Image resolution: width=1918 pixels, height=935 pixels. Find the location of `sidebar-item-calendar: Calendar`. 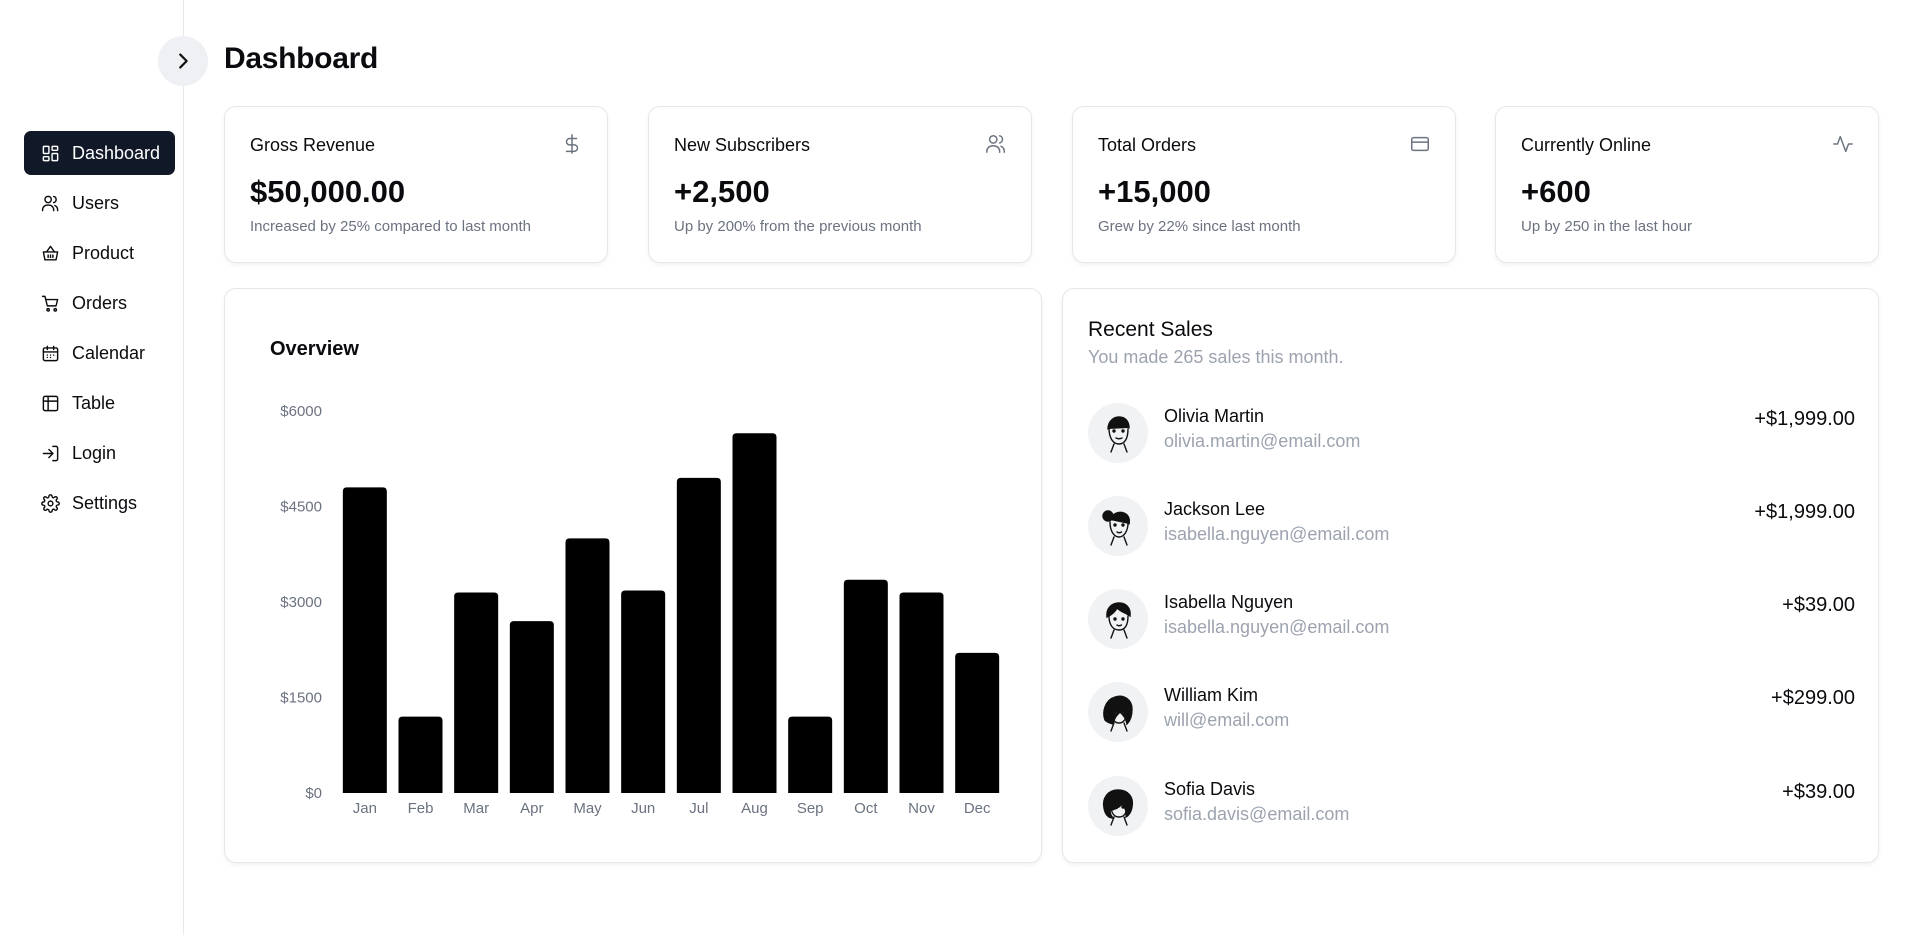

sidebar-item-calendar: Calendar is located at coordinates (99, 353).